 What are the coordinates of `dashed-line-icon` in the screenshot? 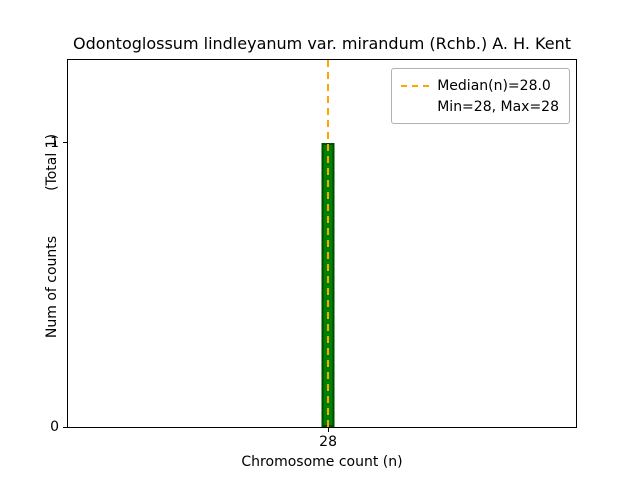 It's located at (415, 85).